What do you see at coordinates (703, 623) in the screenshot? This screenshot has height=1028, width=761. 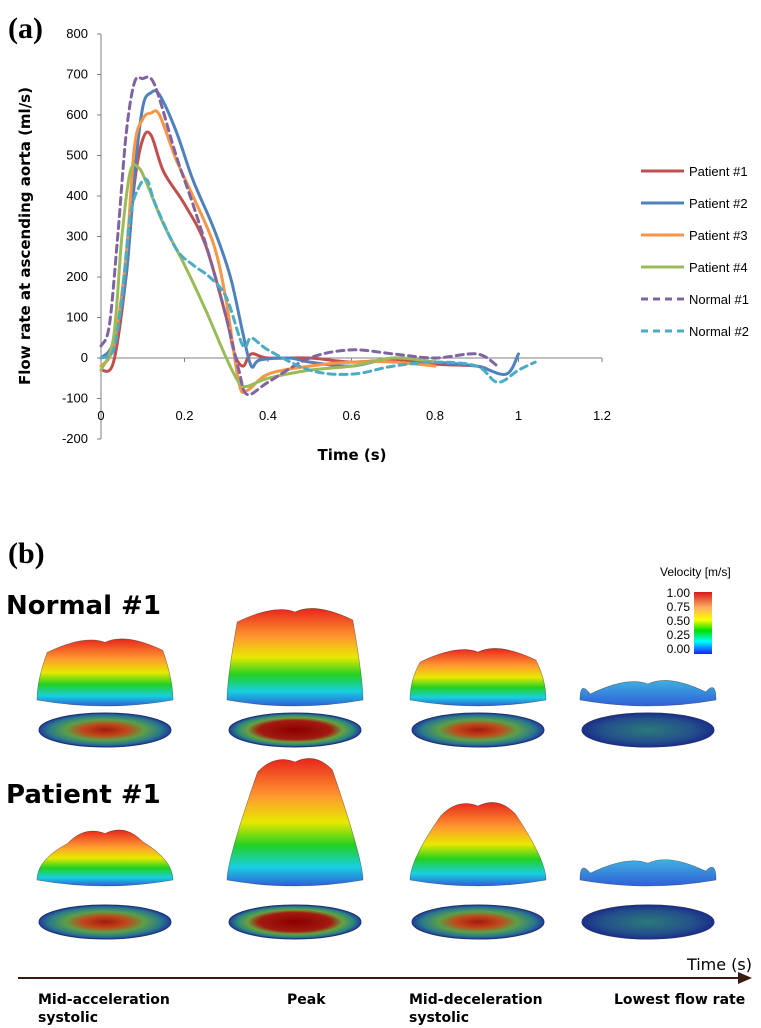 I see `colorbar-gradient` at bounding box center [703, 623].